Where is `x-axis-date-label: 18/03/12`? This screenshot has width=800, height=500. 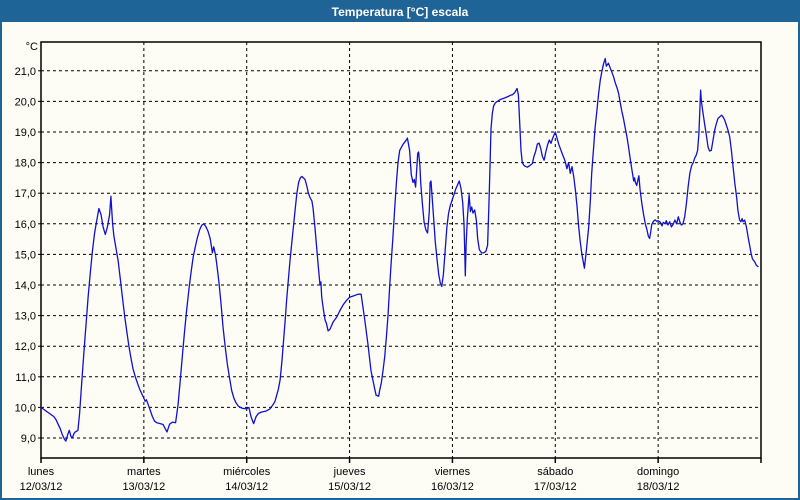 x-axis-date-label: 18/03/12 is located at coordinates (658, 487).